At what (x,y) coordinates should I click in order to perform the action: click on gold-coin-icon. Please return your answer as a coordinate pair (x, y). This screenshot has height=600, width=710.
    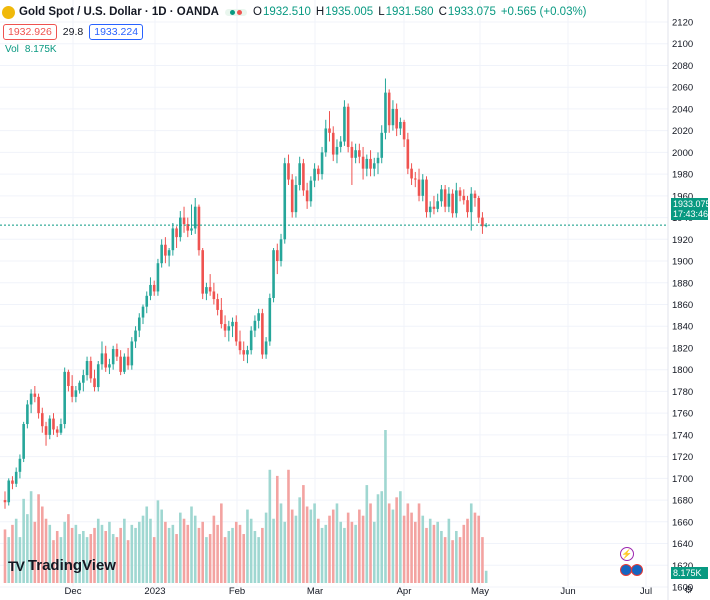
    Looking at the image, I should click on (8, 12).